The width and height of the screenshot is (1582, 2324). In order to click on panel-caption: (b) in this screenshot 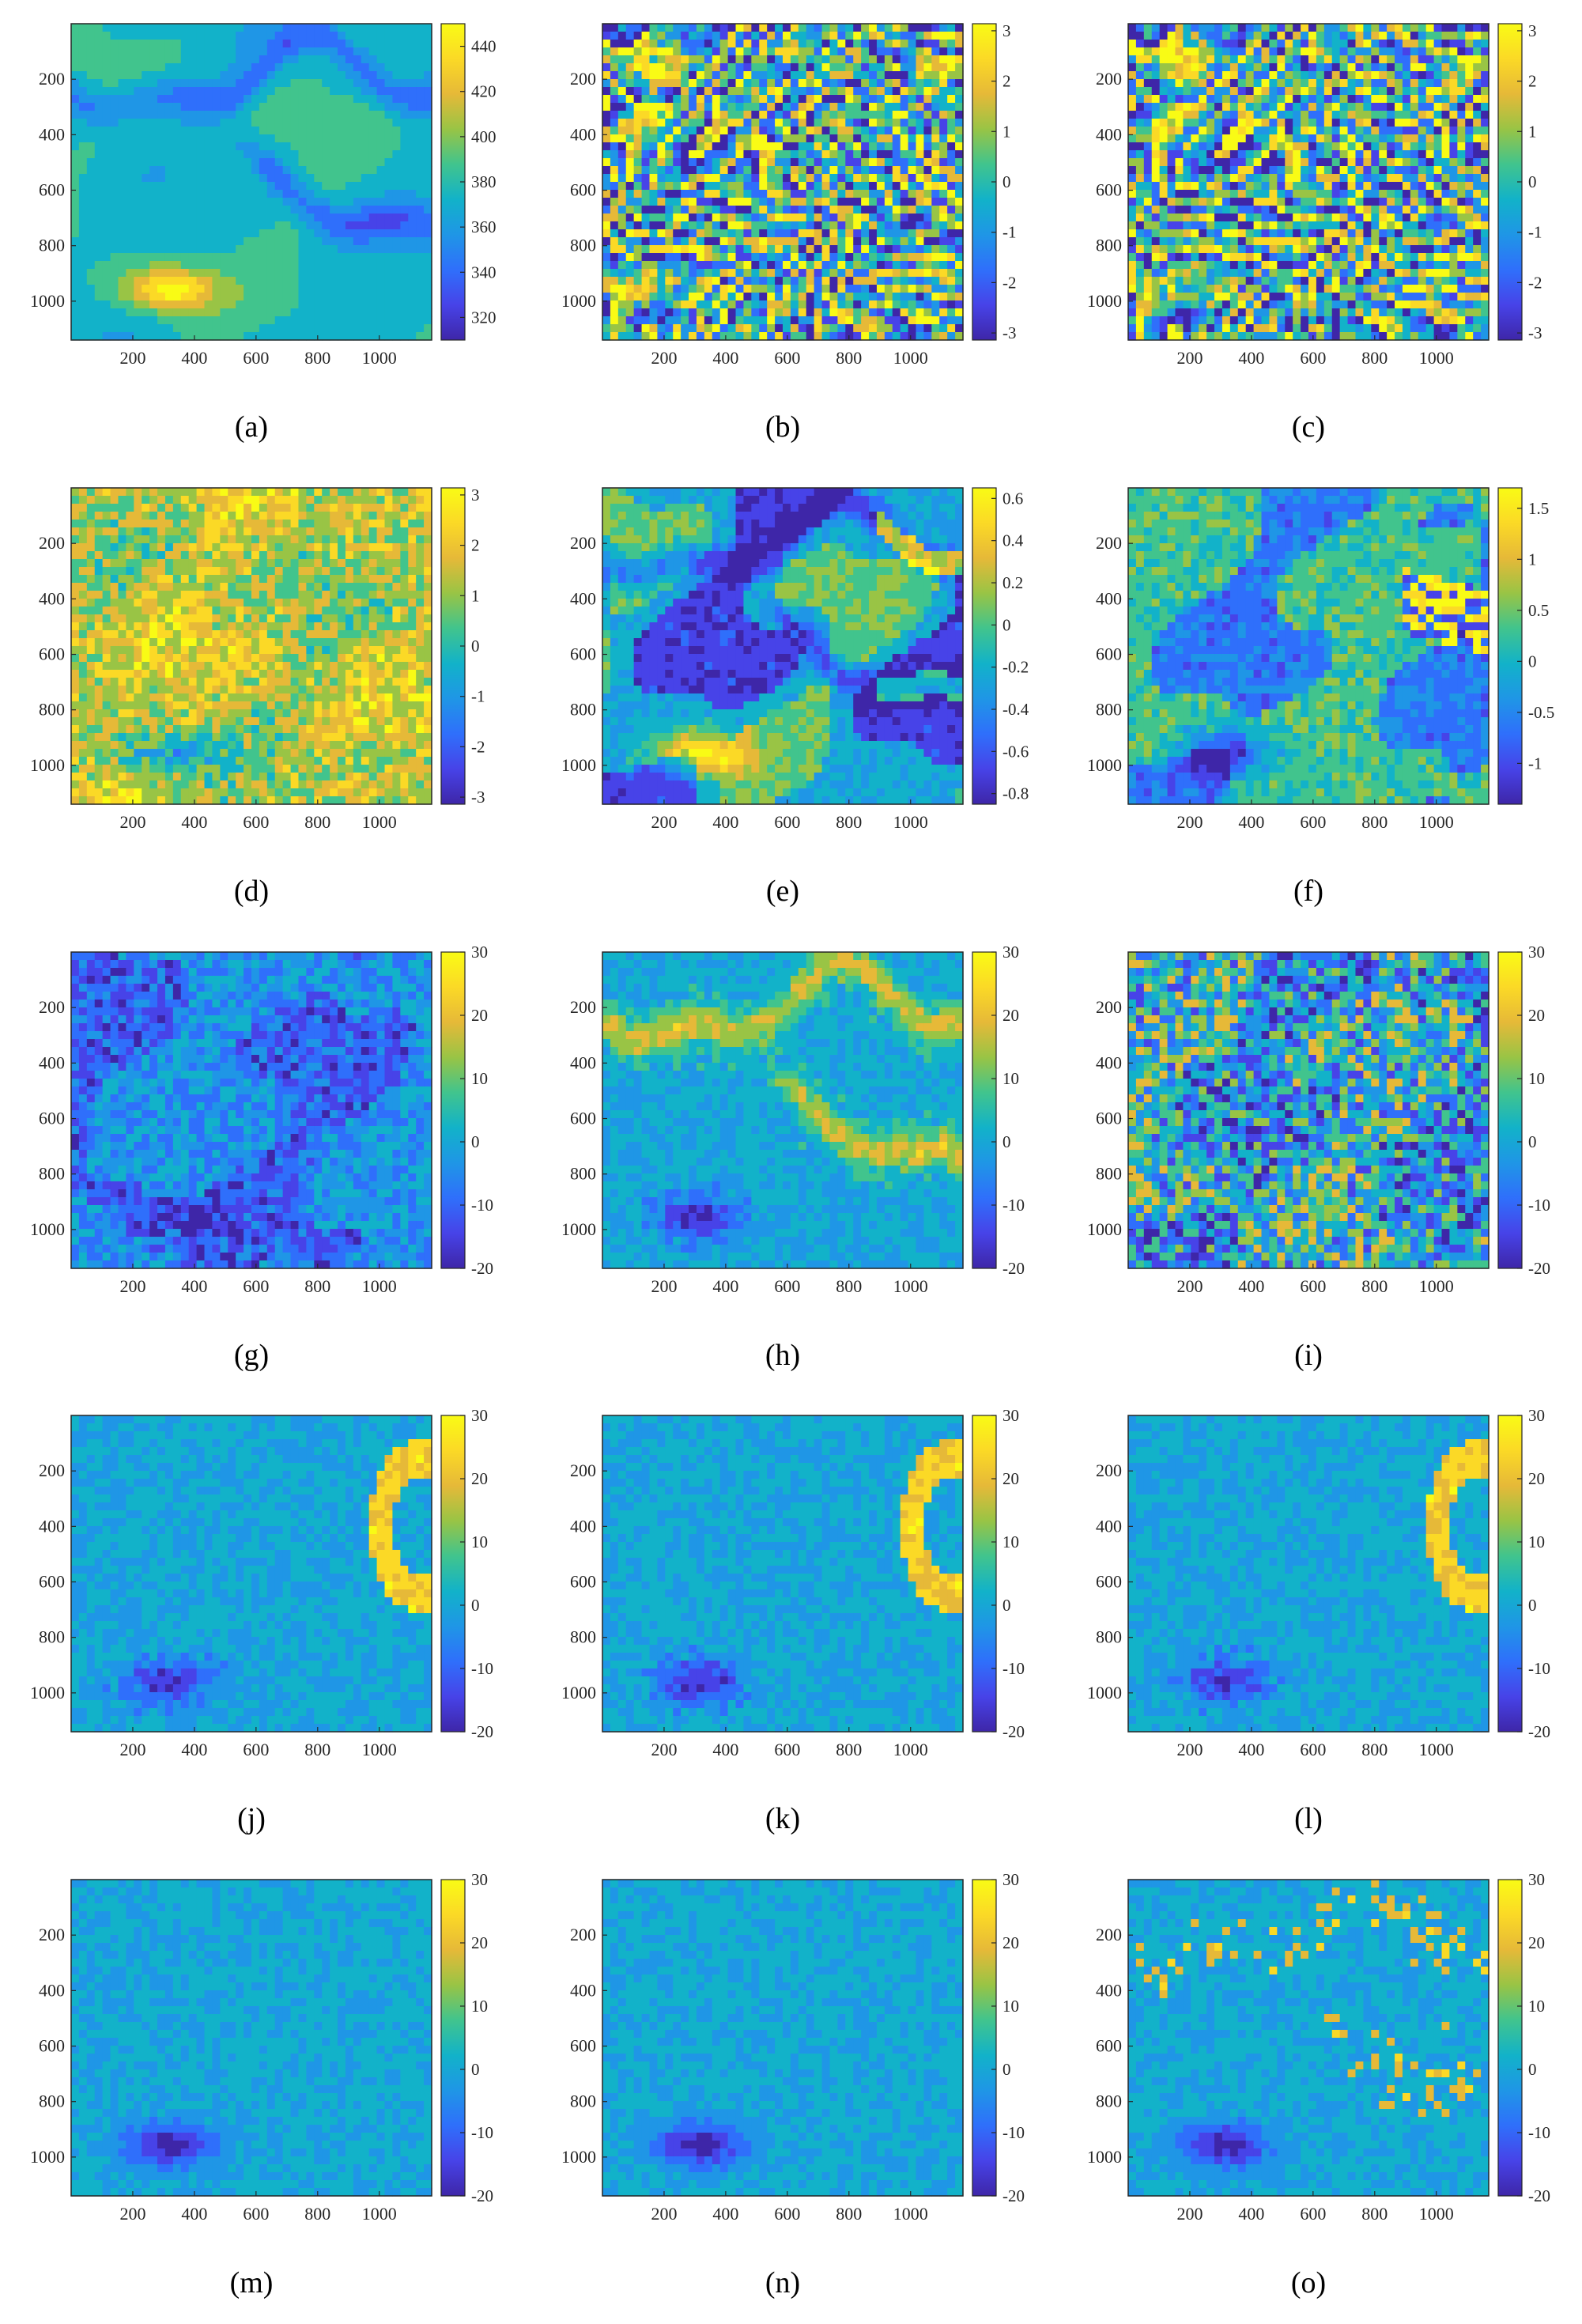, I will do `click(782, 427)`.